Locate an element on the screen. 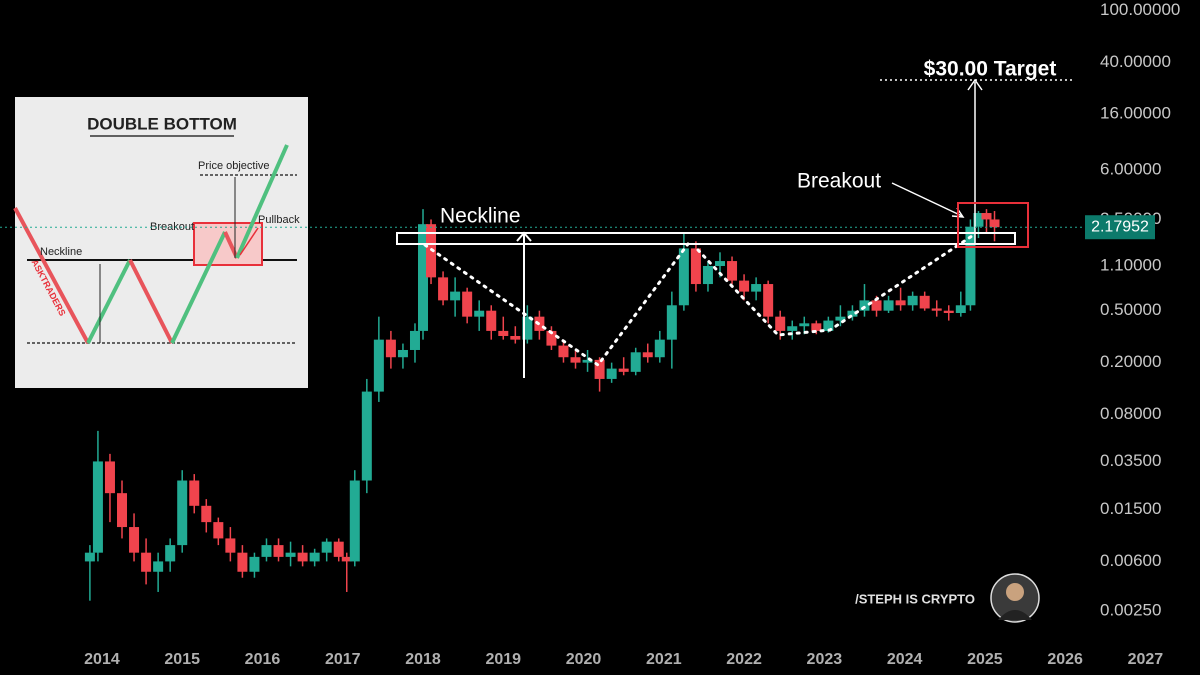  y-tick-label: 0.01500 is located at coordinates (1130, 508).